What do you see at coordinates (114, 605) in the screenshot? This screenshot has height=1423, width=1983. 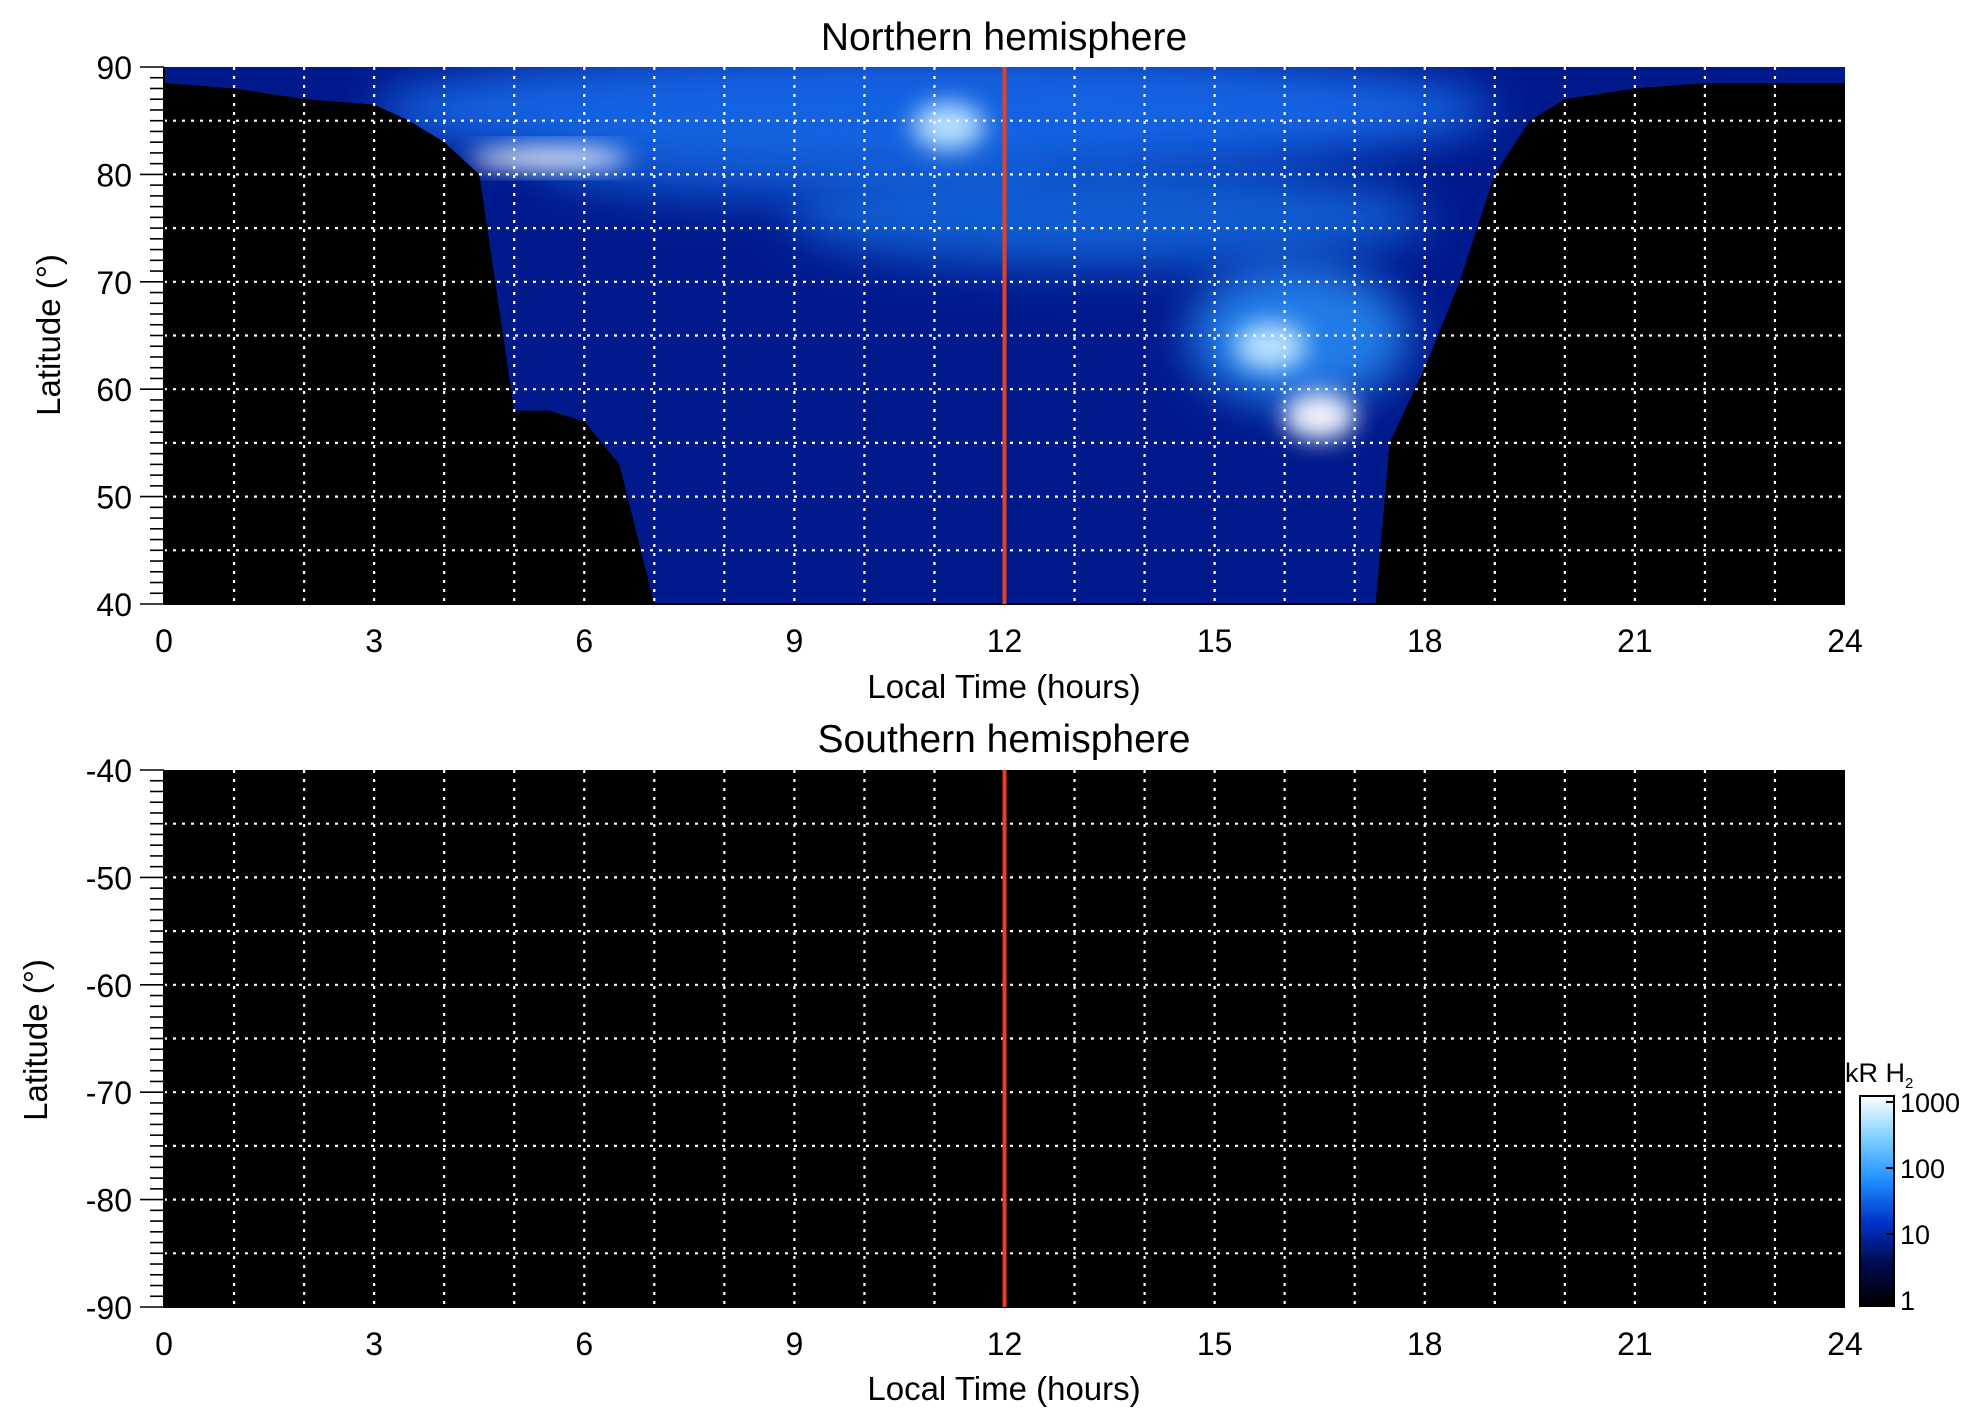 I see `y-tick-label: 40` at bounding box center [114, 605].